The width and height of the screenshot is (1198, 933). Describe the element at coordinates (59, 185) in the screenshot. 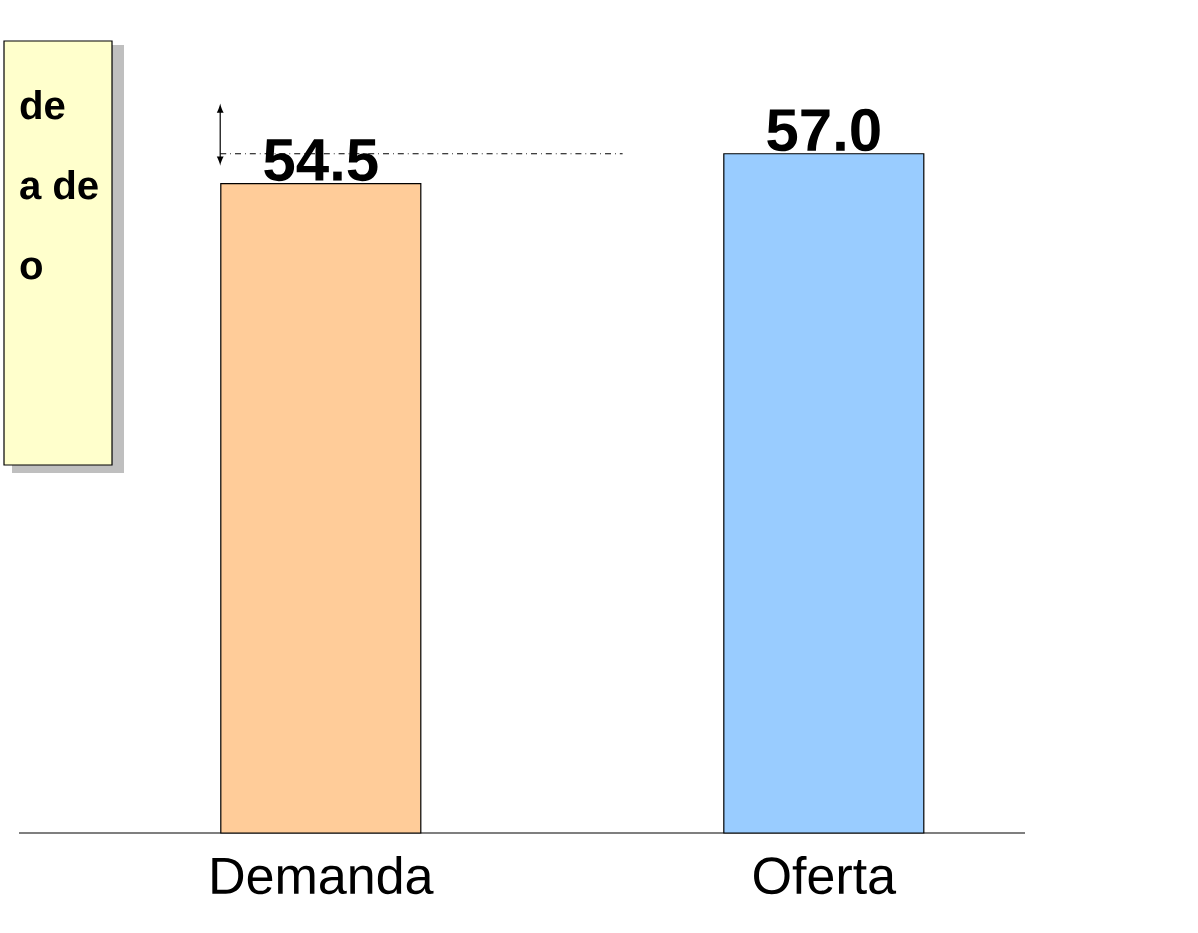

I see `annotation: a de` at that location.